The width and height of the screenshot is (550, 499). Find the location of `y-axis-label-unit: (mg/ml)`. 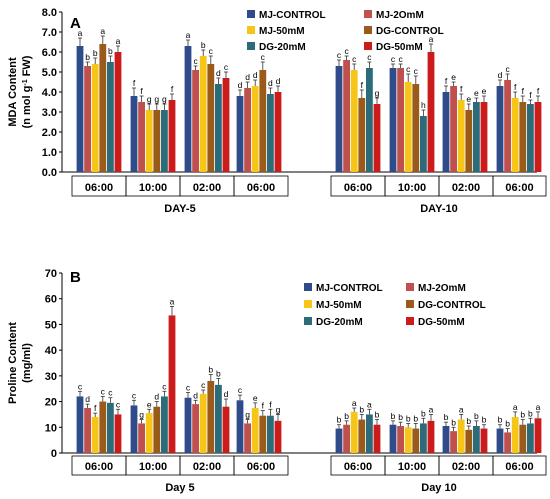

y-axis-label-unit: (mg/ml) is located at coordinates (27, 363).